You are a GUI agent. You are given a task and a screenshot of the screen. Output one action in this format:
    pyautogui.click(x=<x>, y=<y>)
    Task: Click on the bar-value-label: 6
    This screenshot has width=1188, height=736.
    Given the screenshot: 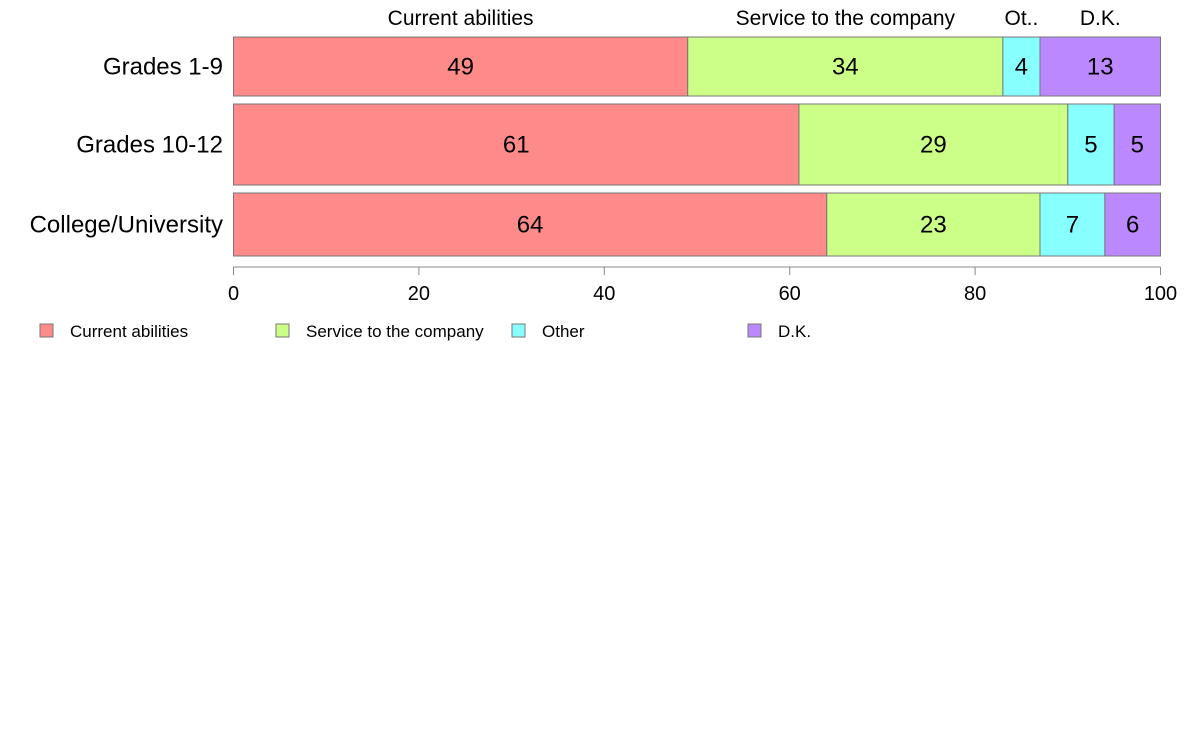 What is the action you would take?
    pyautogui.click(x=1132, y=225)
    